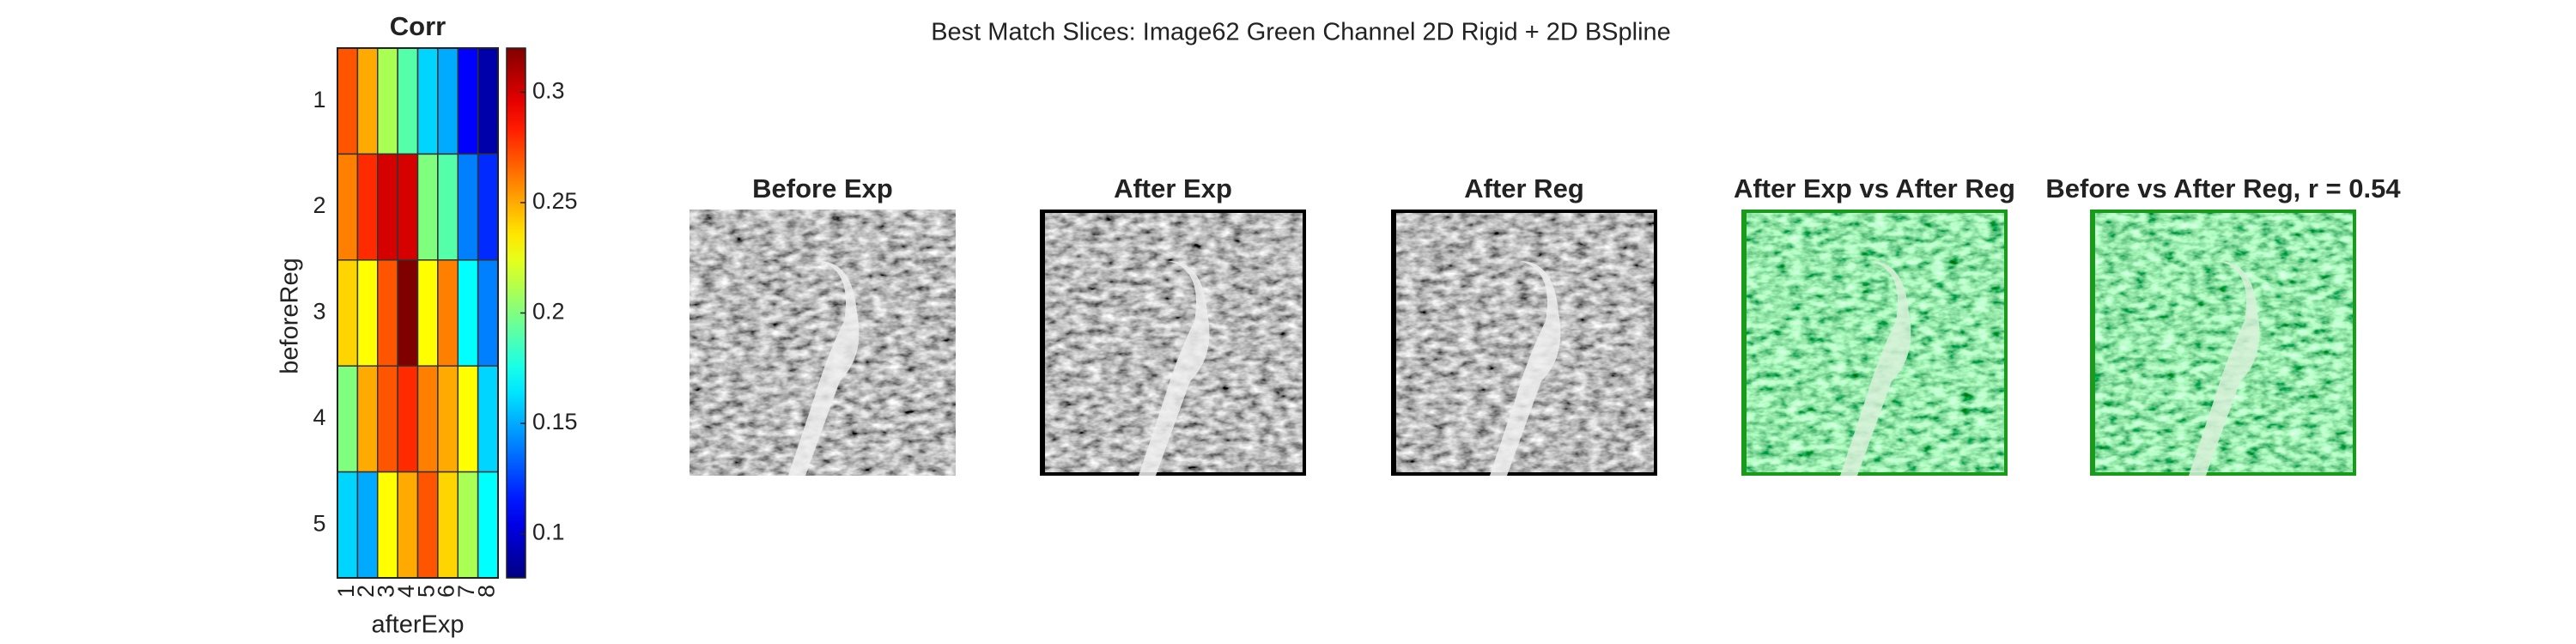 The image size is (2576, 644). What do you see at coordinates (419, 625) in the screenshot?
I see `x-axis-label: afterExp` at bounding box center [419, 625].